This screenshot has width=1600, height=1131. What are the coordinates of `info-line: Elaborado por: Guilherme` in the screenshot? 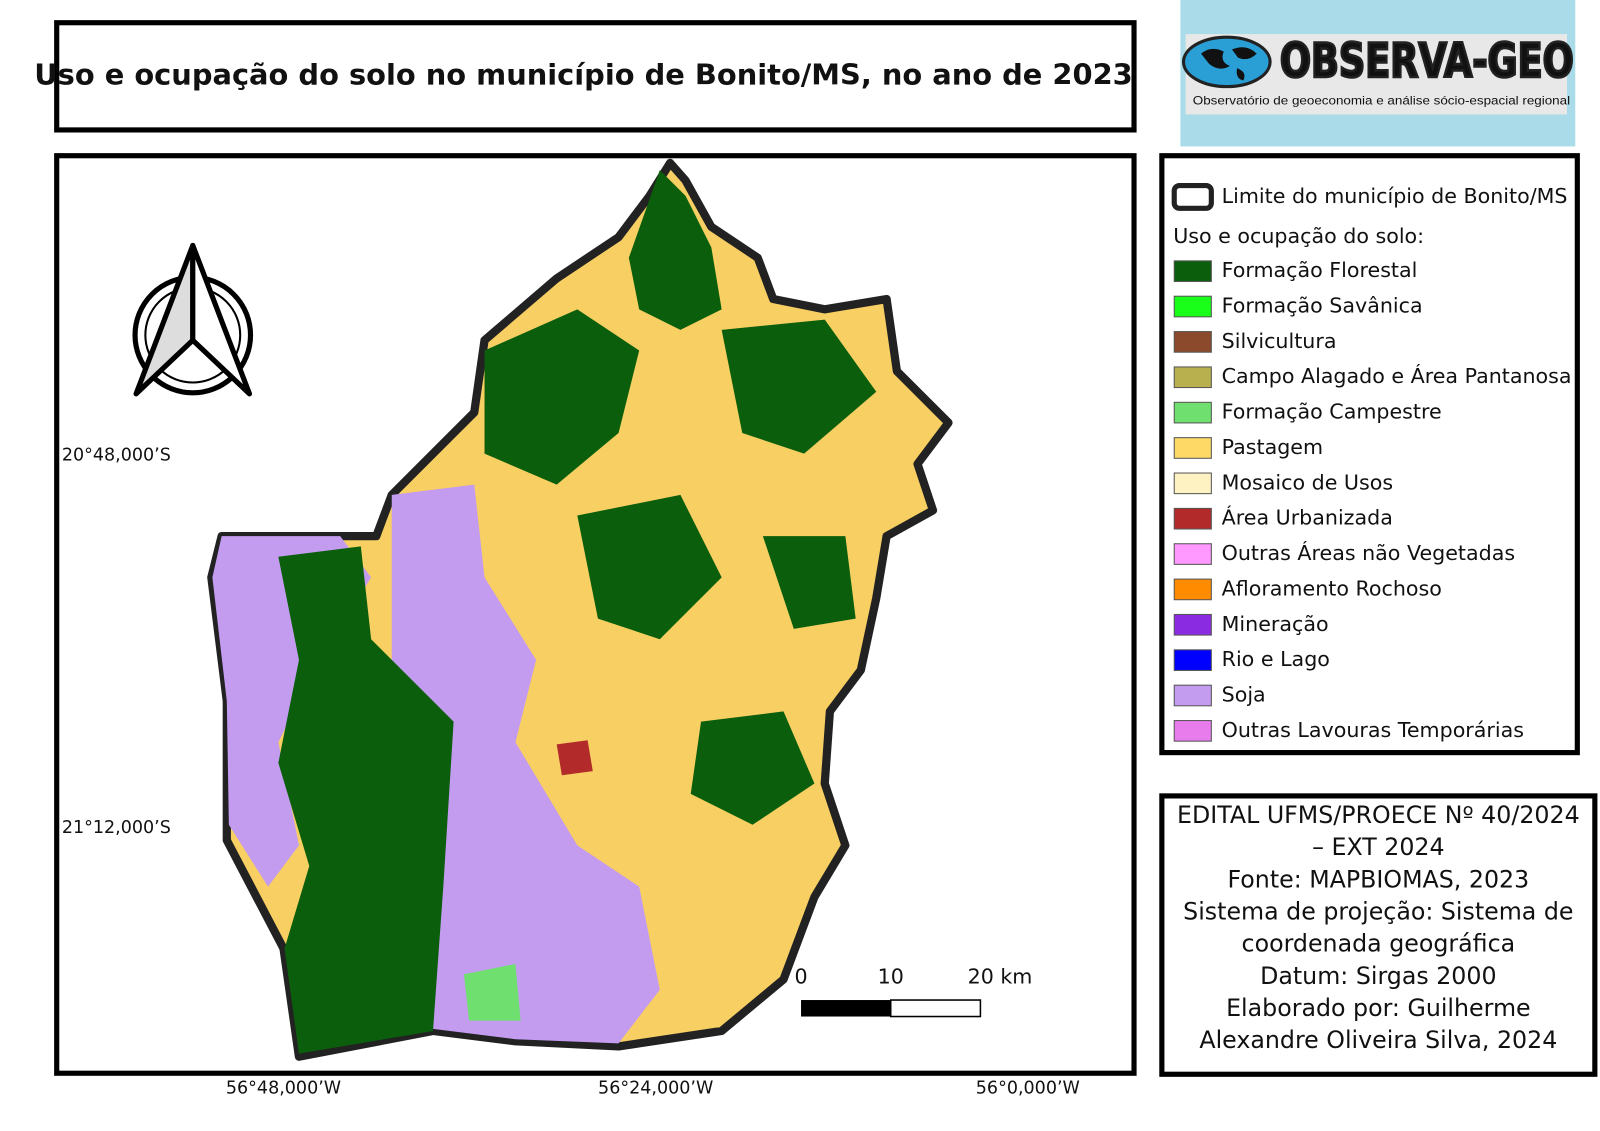 It's located at (1378, 1008).